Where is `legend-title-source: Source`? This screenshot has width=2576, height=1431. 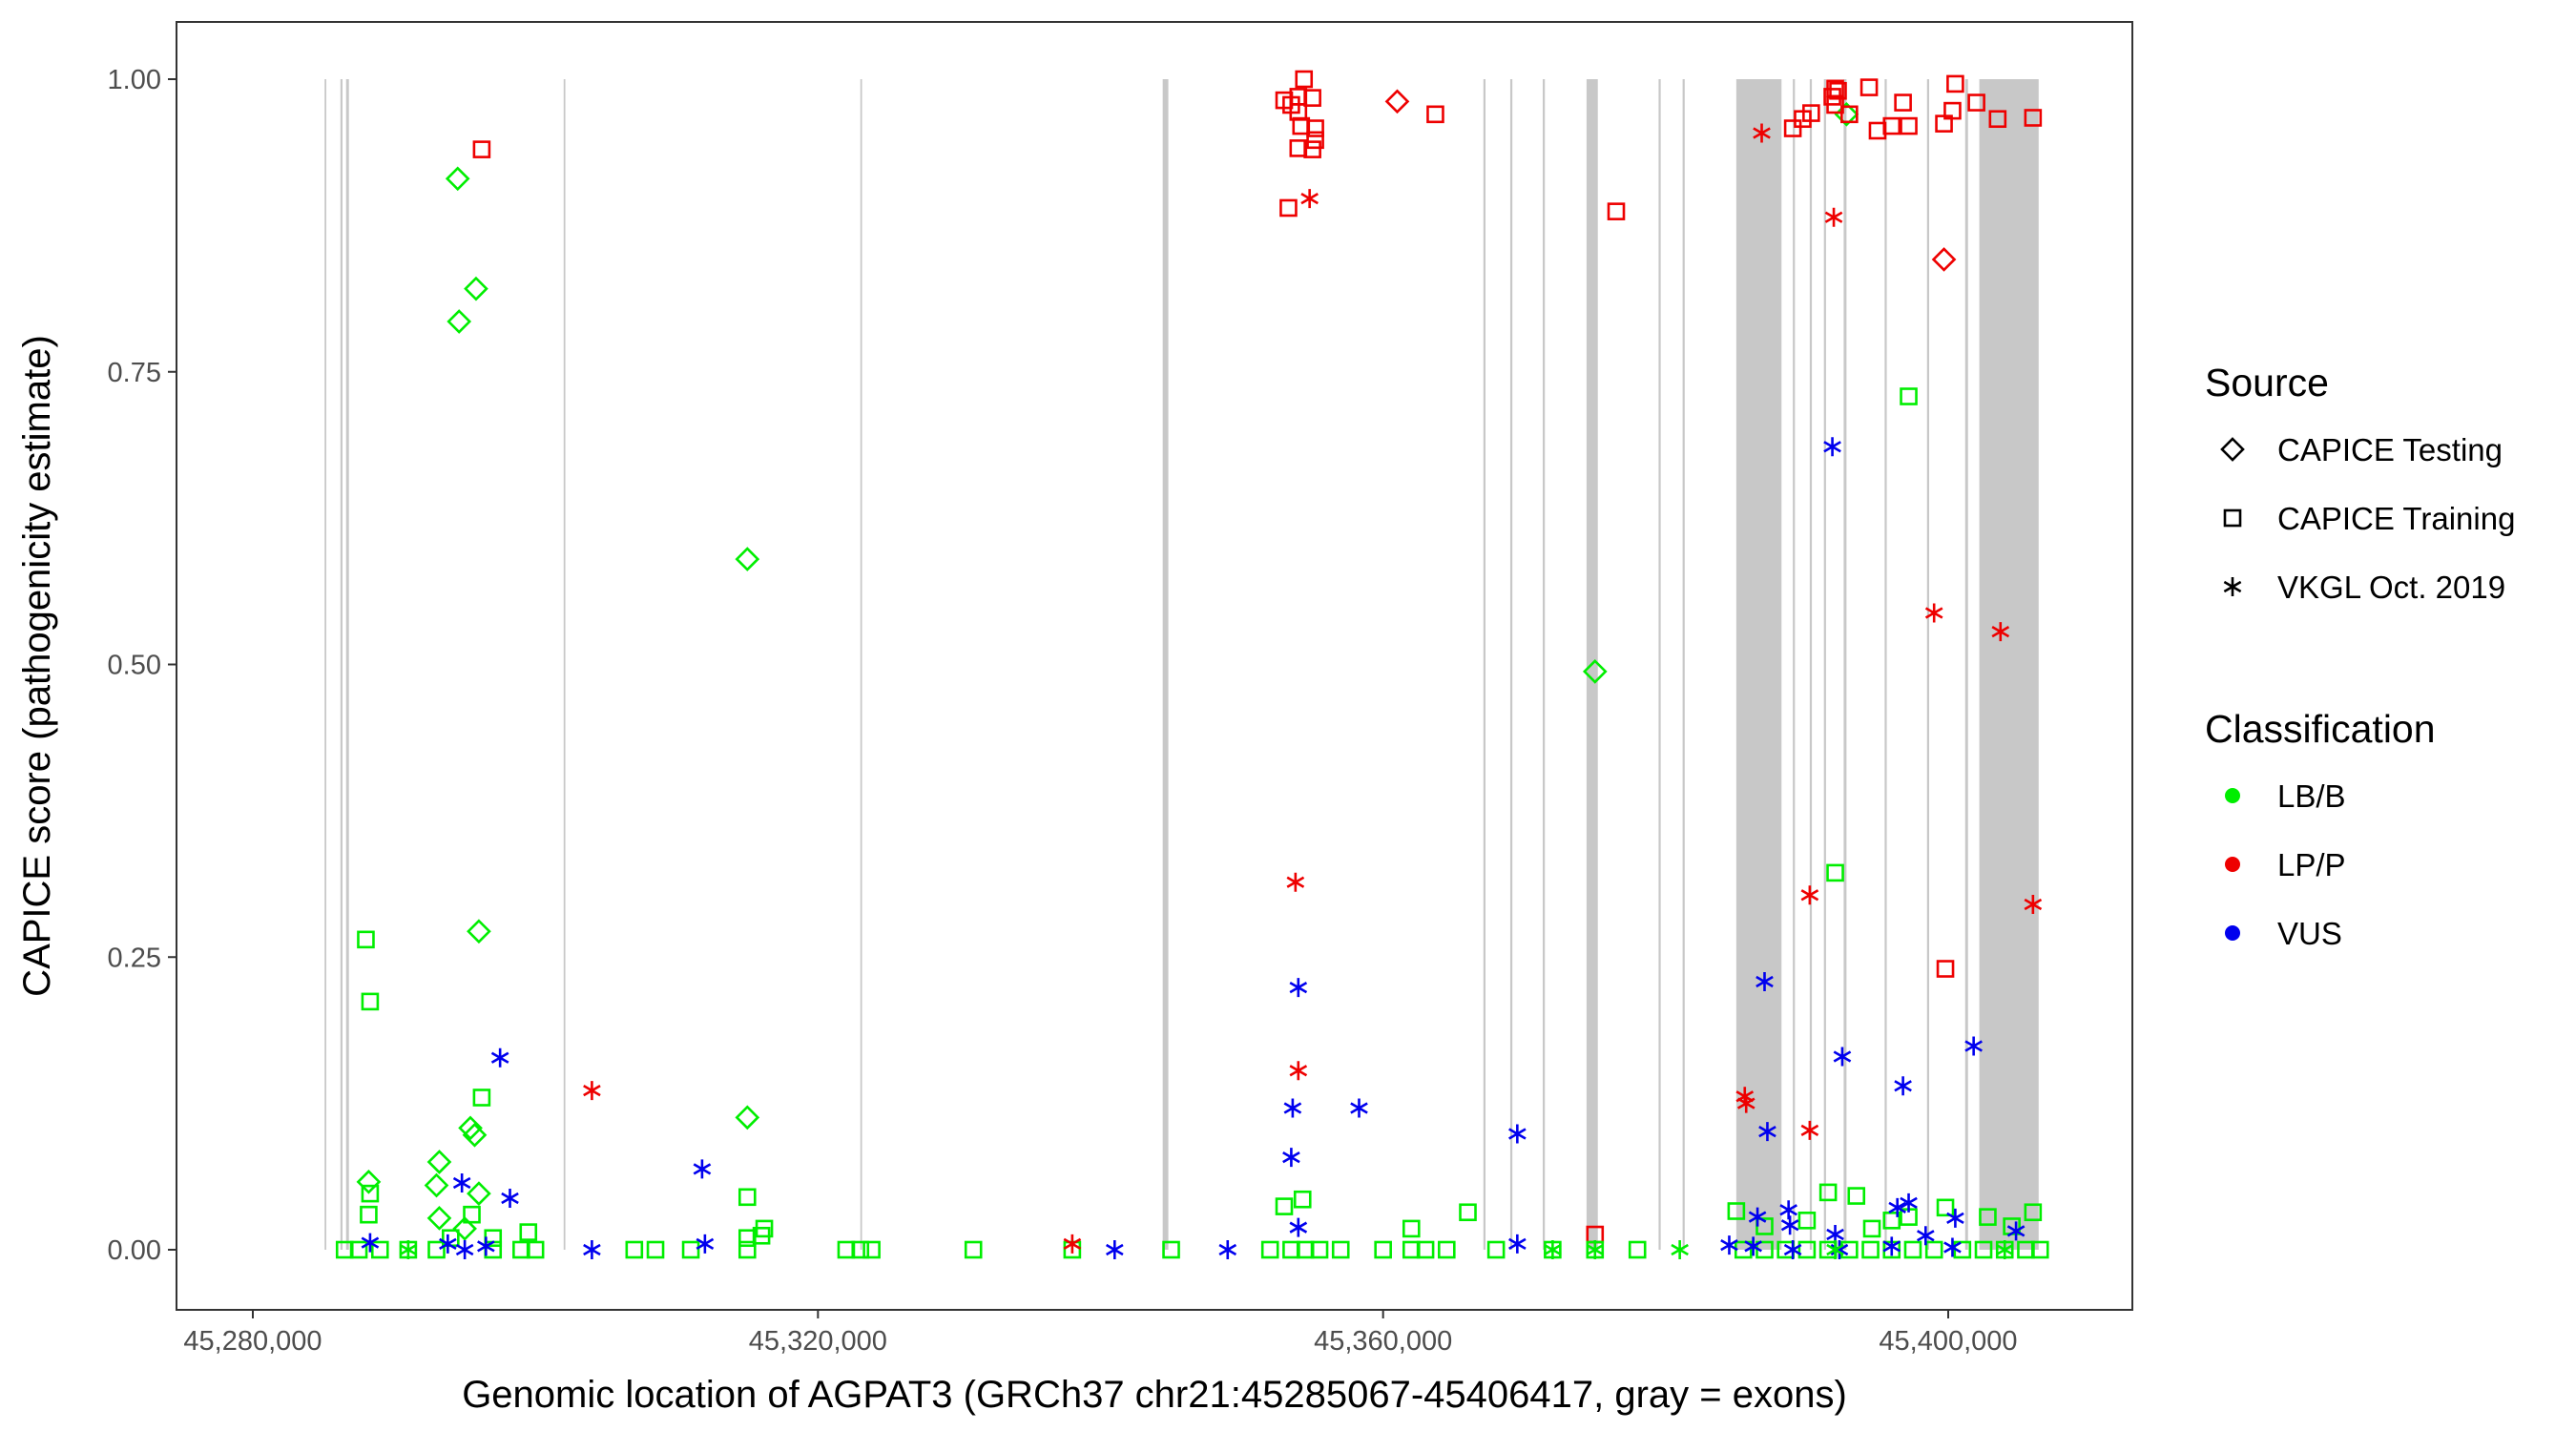 legend-title-source: Source is located at coordinates (2267, 382).